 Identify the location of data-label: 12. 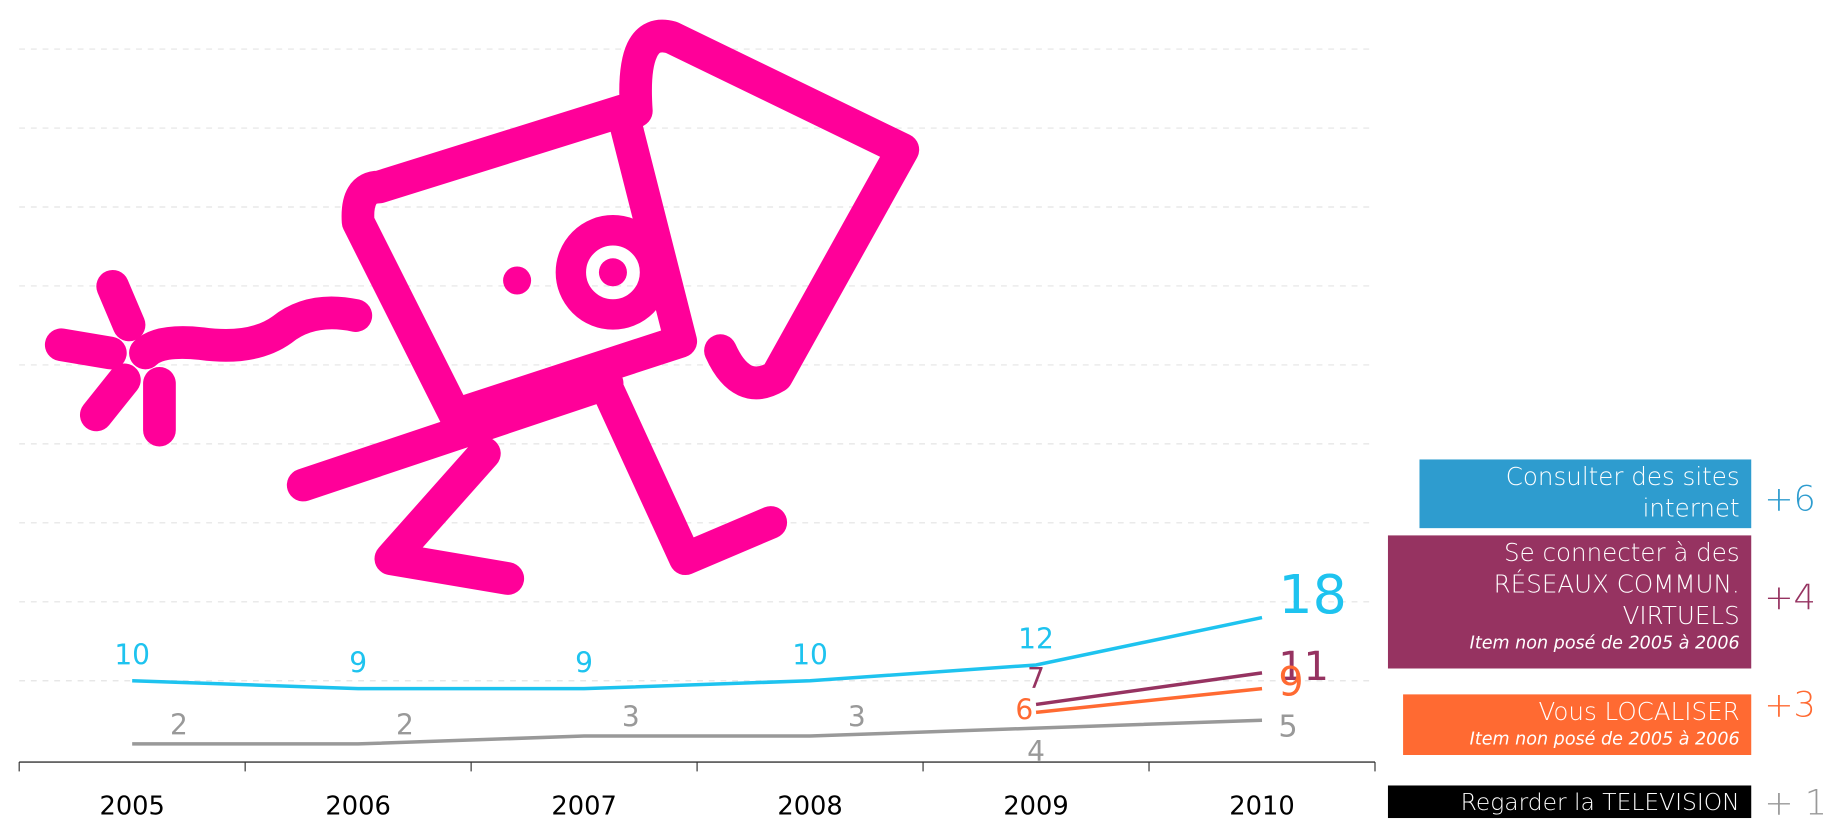
(1036, 639).